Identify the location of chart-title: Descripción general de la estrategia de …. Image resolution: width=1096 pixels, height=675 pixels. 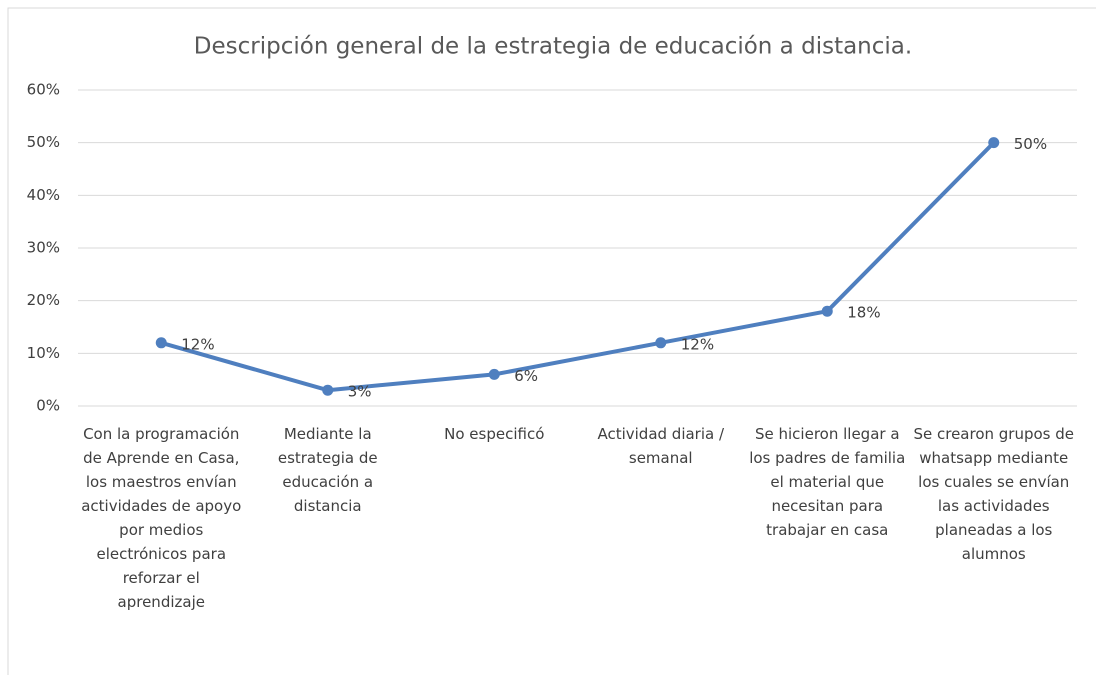
(553, 47).